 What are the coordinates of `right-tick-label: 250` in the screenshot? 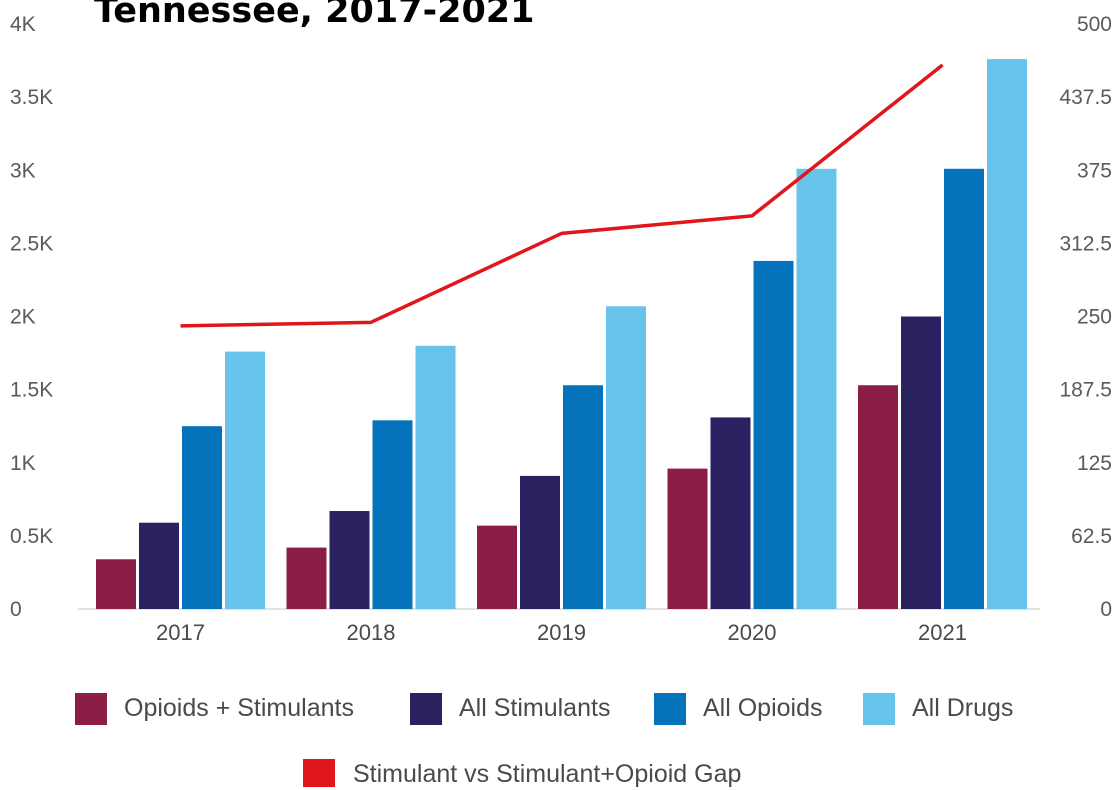 It's located at (1094, 317).